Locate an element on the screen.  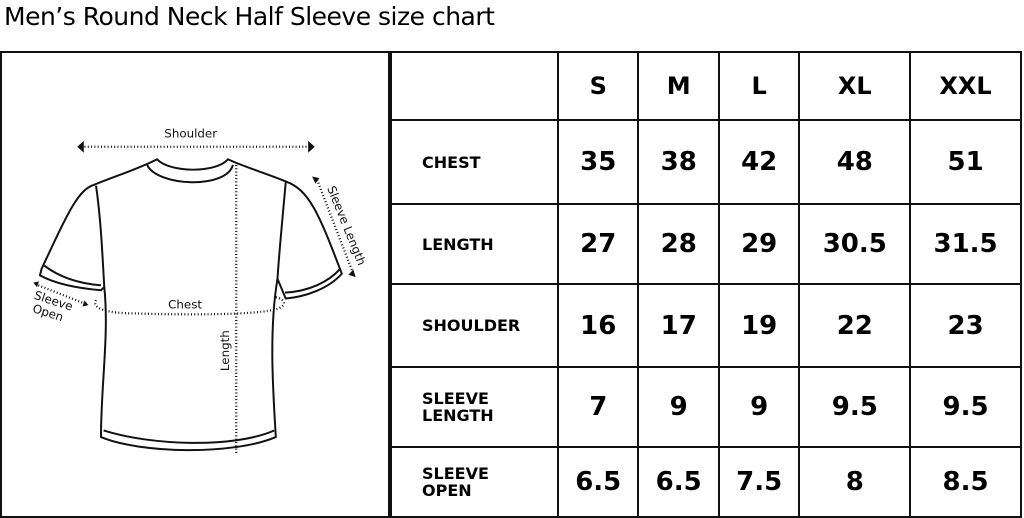
measurement-label: SLEEVE OPEN is located at coordinates (474, 482).